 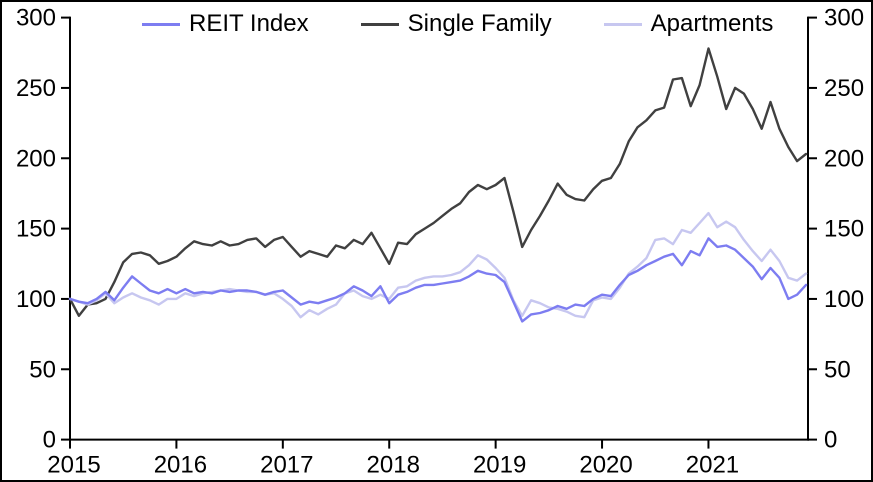 I want to click on legend-label-reit-index: REIT Index, so click(x=249, y=23).